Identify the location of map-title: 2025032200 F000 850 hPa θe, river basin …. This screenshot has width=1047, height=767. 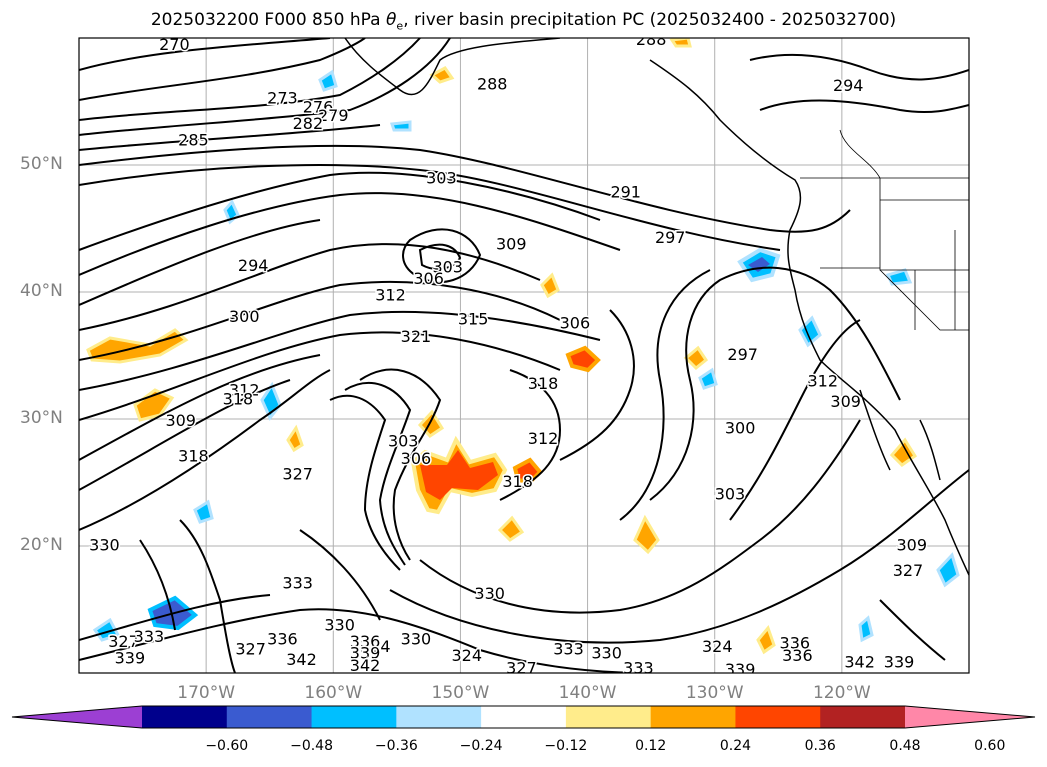
(523, 21).